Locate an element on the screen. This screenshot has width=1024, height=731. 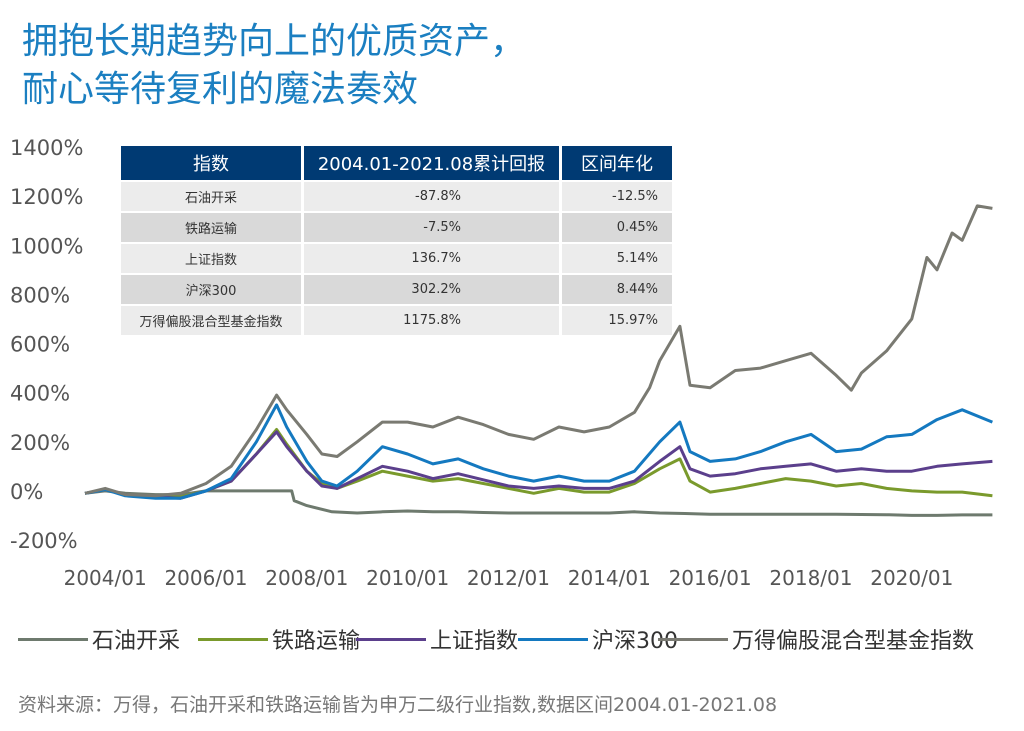
row-name: 万得偏股混合型基金指数 is located at coordinates (211, 320).